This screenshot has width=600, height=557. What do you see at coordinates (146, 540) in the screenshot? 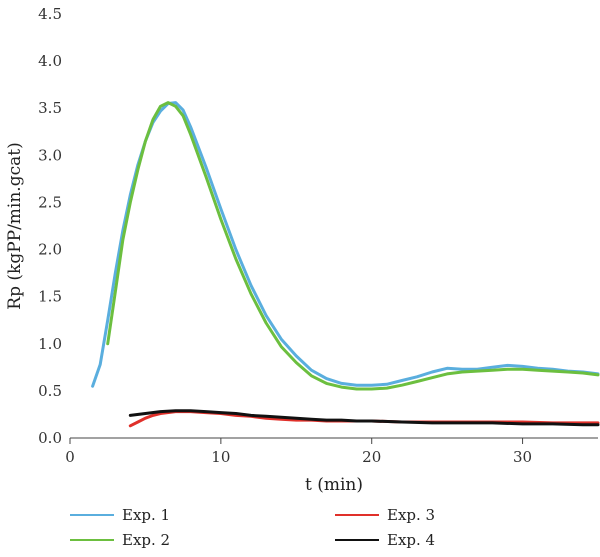
I see `legend-label-exp-2: Exp. 2` at bounding box center [146, 540].